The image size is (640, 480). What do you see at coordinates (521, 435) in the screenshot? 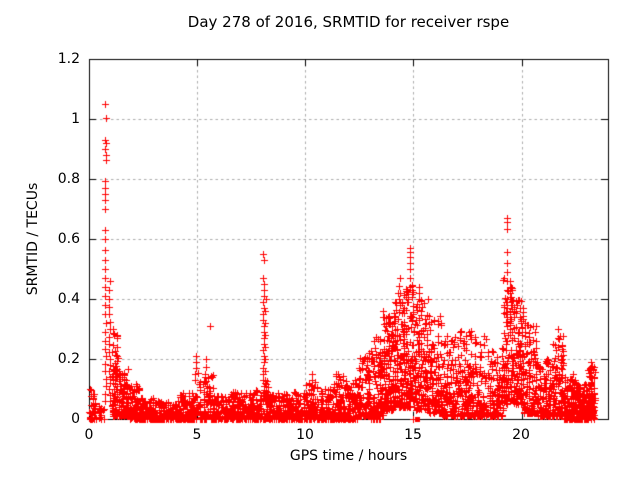
I see `x-tick-label: 20` at bounding box center [521, 435].